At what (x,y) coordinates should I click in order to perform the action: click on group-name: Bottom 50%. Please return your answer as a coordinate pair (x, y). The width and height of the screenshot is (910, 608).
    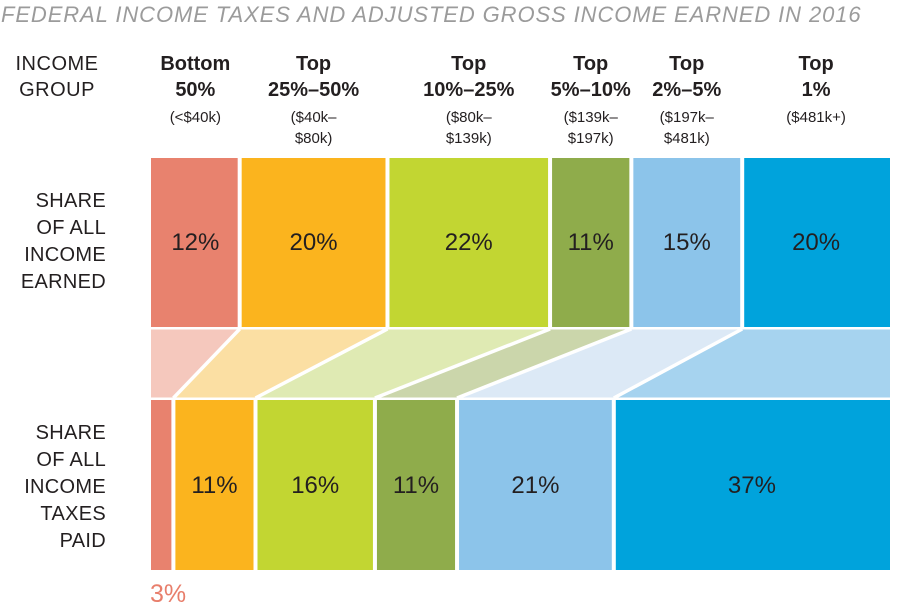
    Looking at the image, I should click on (195, 77).